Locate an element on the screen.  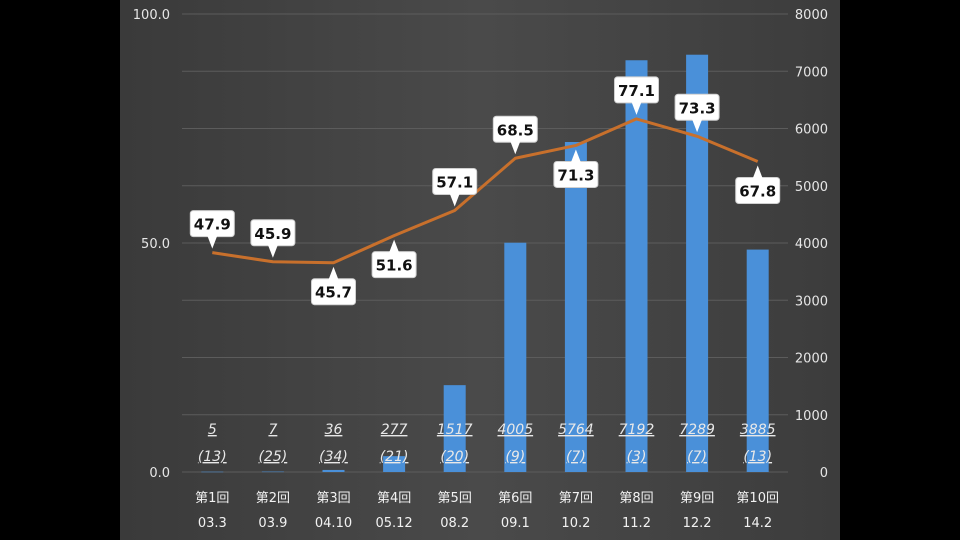
bar-count-label: (20) is located at coordinates (454, 457).